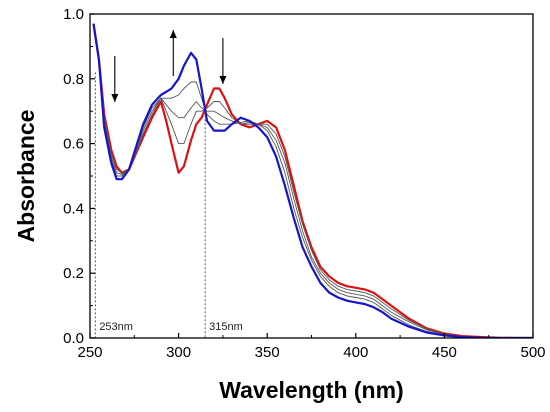 The width and height of the screenshot is (550, 412). I want to click on y-tick-label: 0.6, so click(73, 144).